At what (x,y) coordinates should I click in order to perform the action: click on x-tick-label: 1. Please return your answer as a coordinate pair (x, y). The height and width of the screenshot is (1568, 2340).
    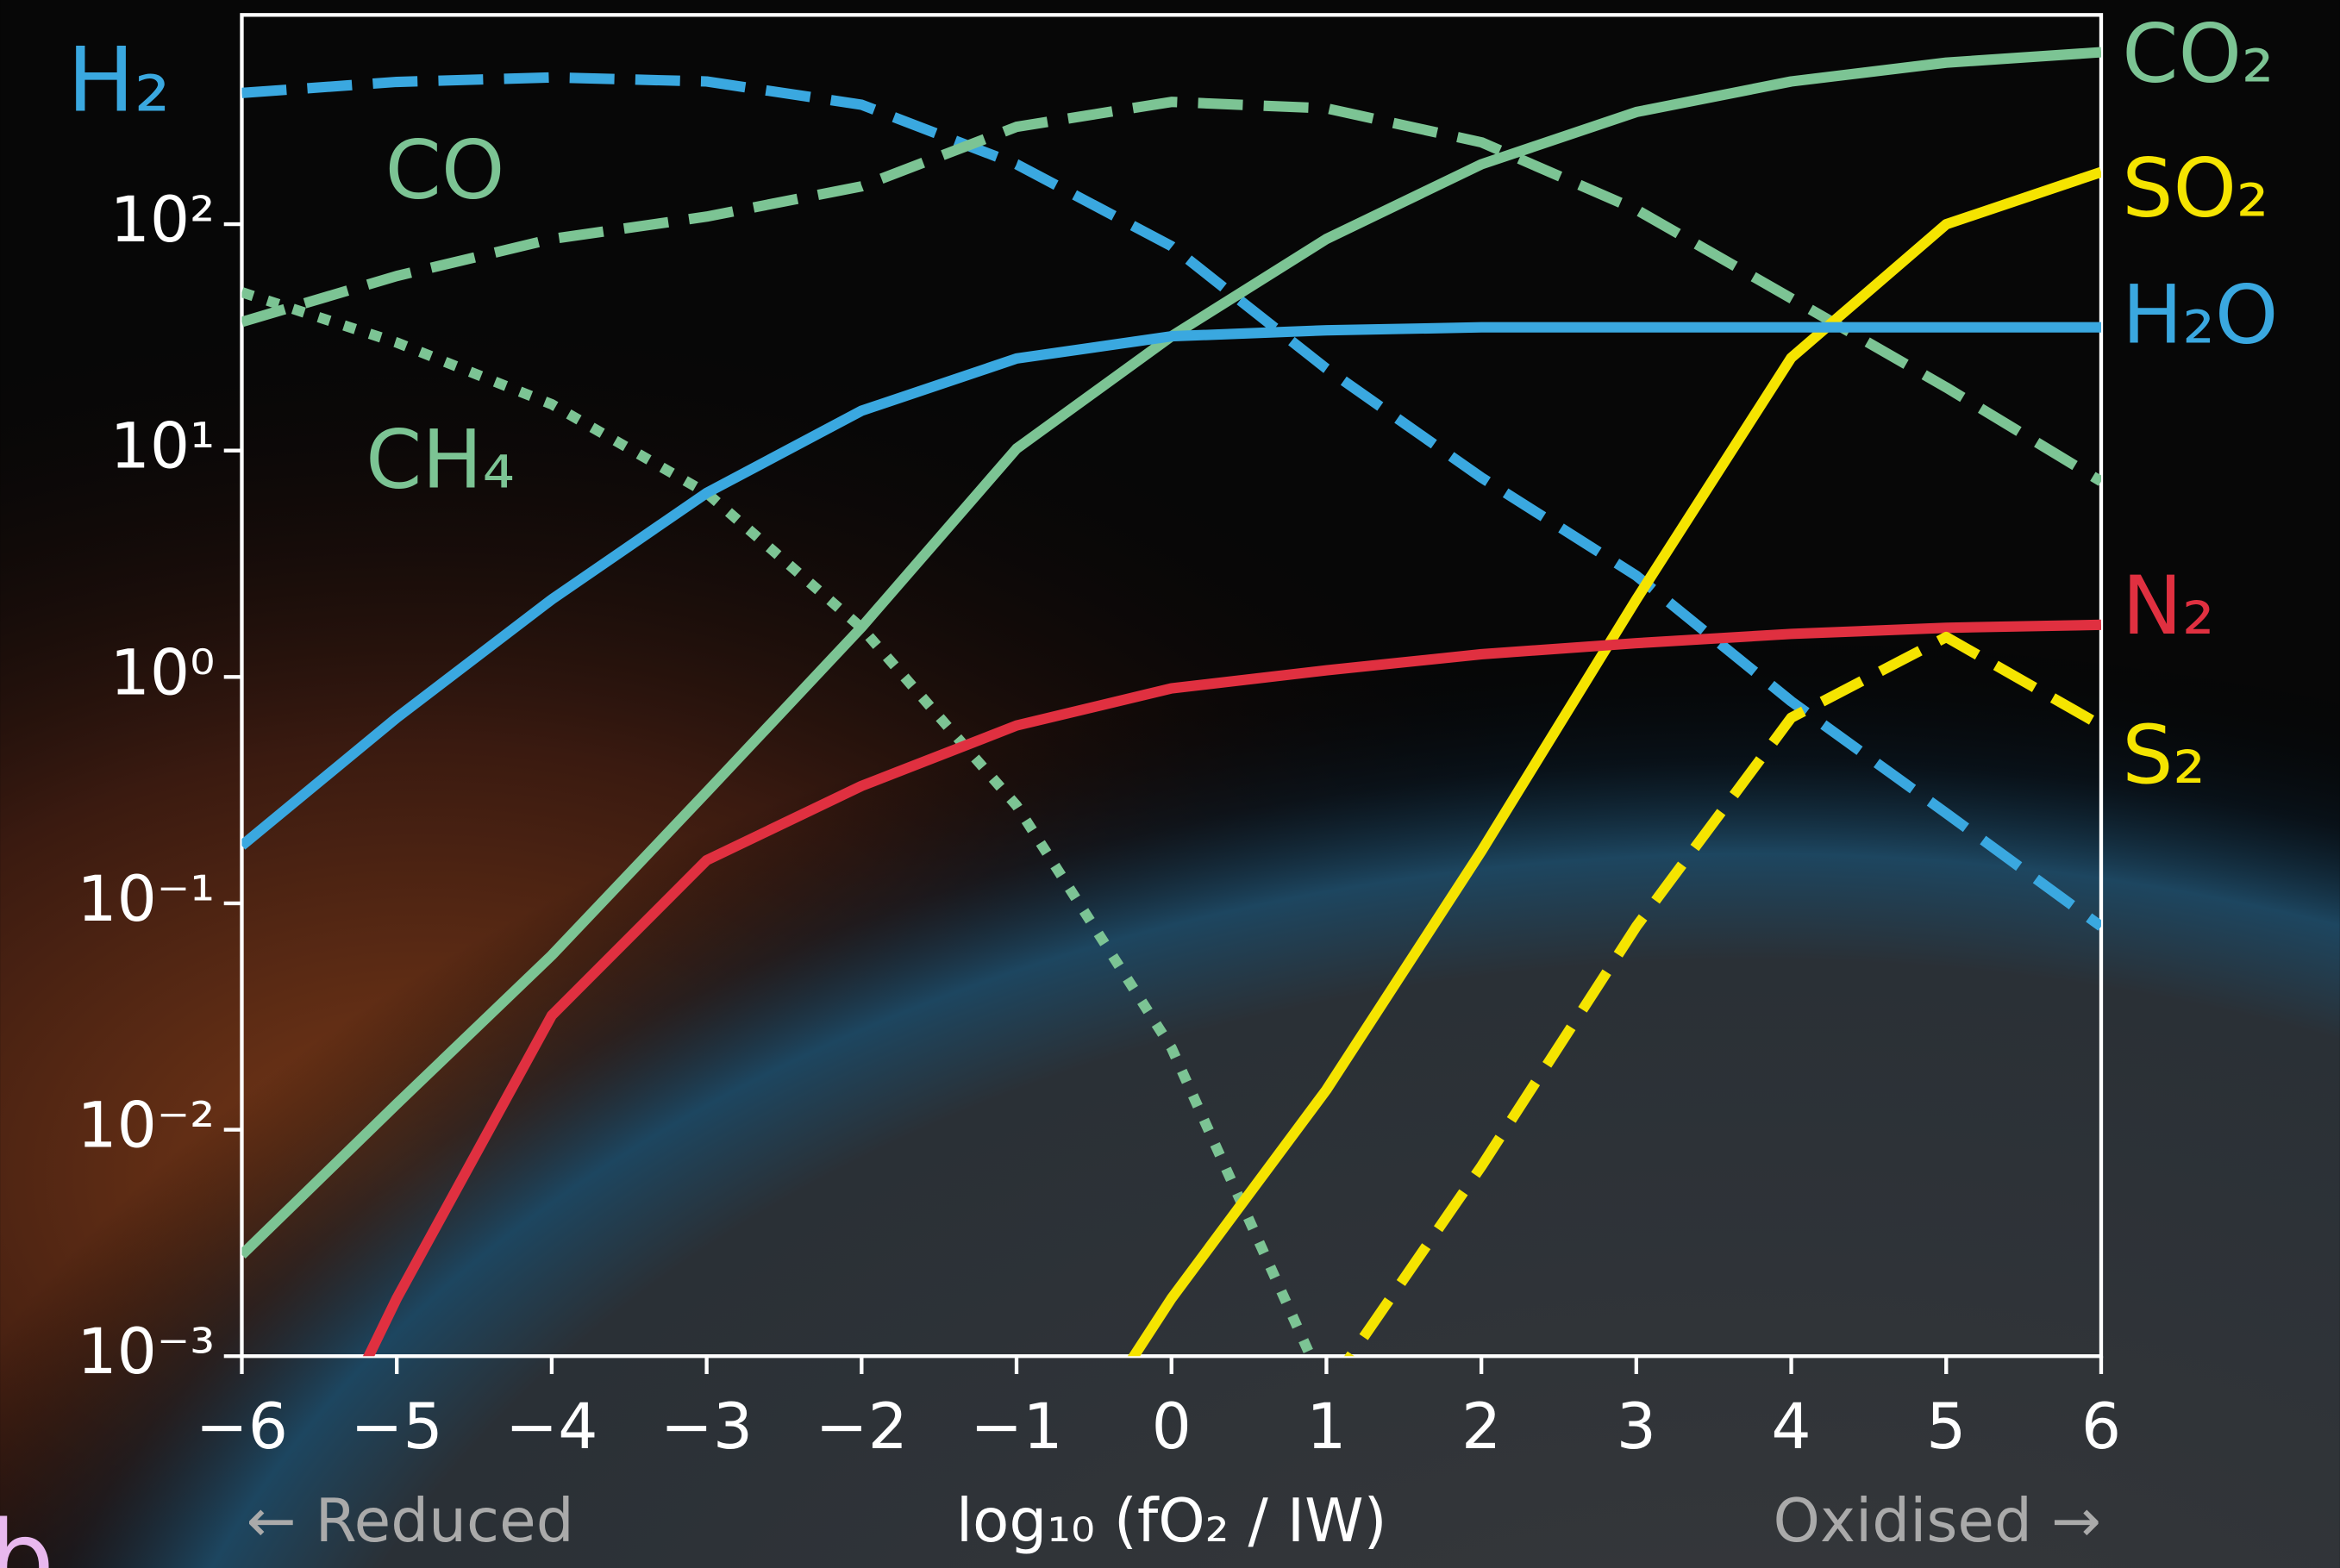
    Looking at the image, I should click on (1326, 1427).